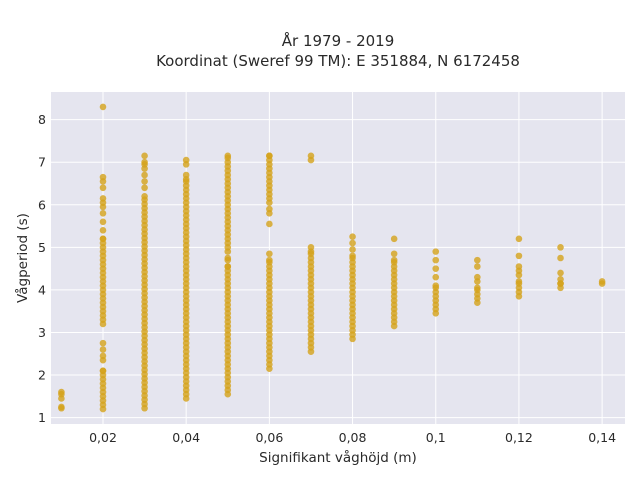 This screenshot has height=484, width=640. What do you see at coordinates (42, 119) in the screenshot?
I see `y-tick-label: 8` at bounding box center [42, 119].